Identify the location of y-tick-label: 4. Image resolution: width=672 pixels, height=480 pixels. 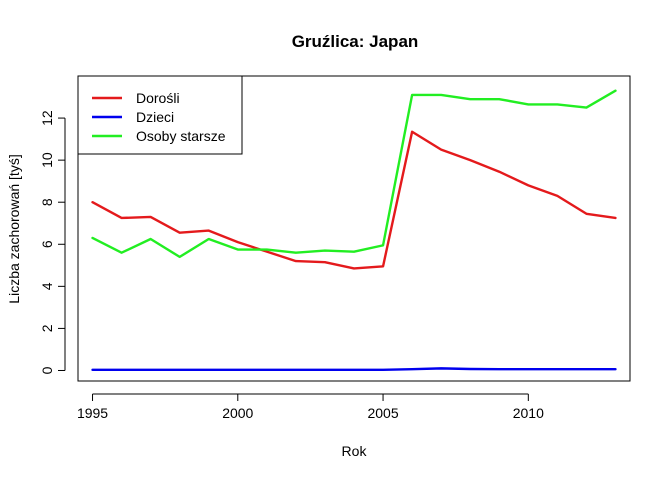
(47, 286).